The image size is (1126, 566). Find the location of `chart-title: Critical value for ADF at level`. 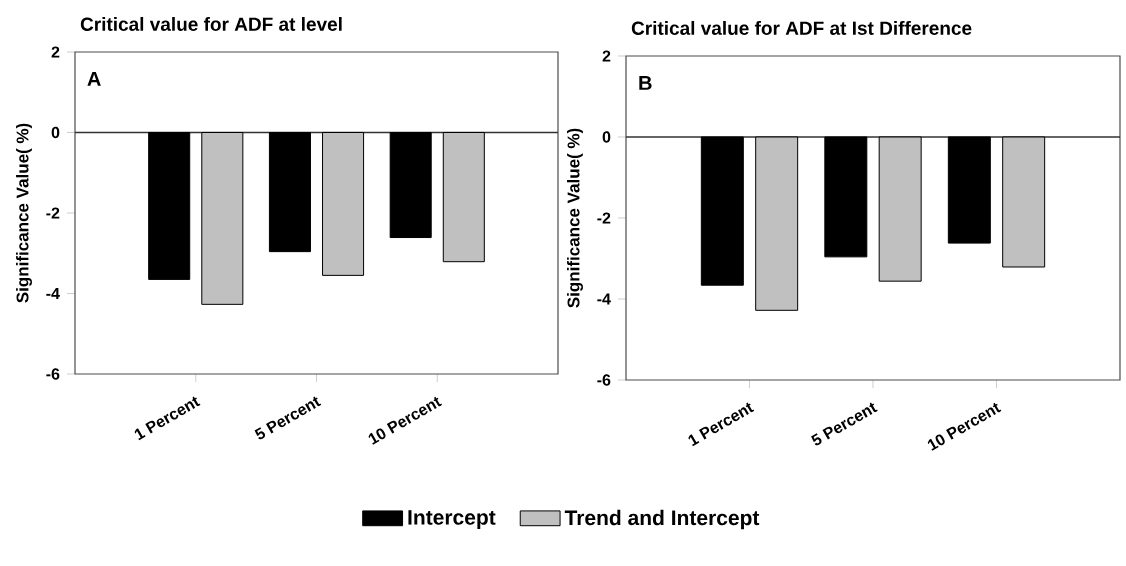

chart-title: Critical value for ADF at level is located at coordinates (211, 23).